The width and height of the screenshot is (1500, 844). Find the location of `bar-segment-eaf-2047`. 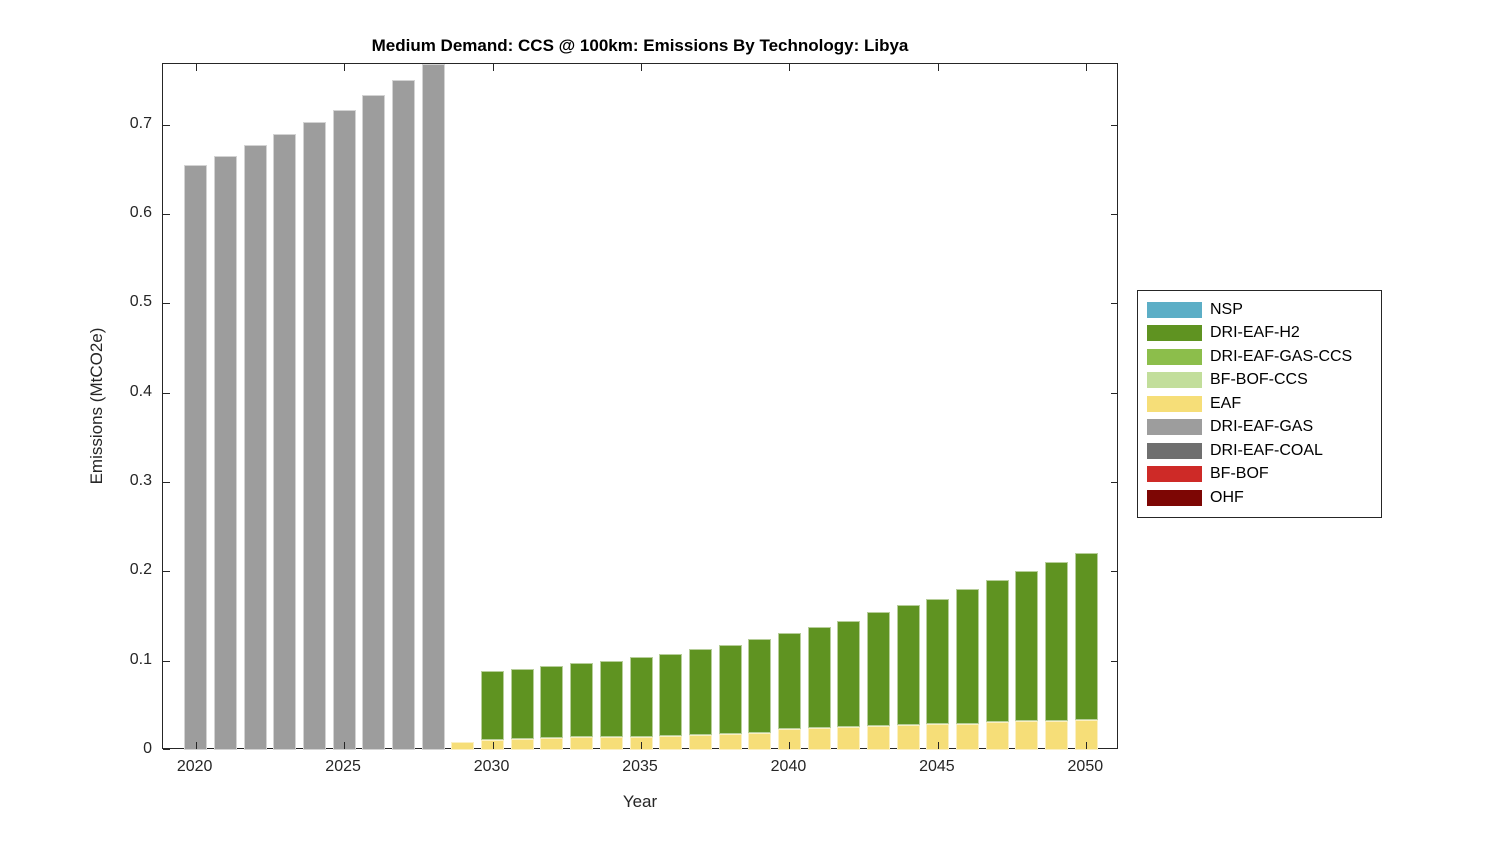

bar-segment-eaf-2047 is located at coordinates (997, 736).